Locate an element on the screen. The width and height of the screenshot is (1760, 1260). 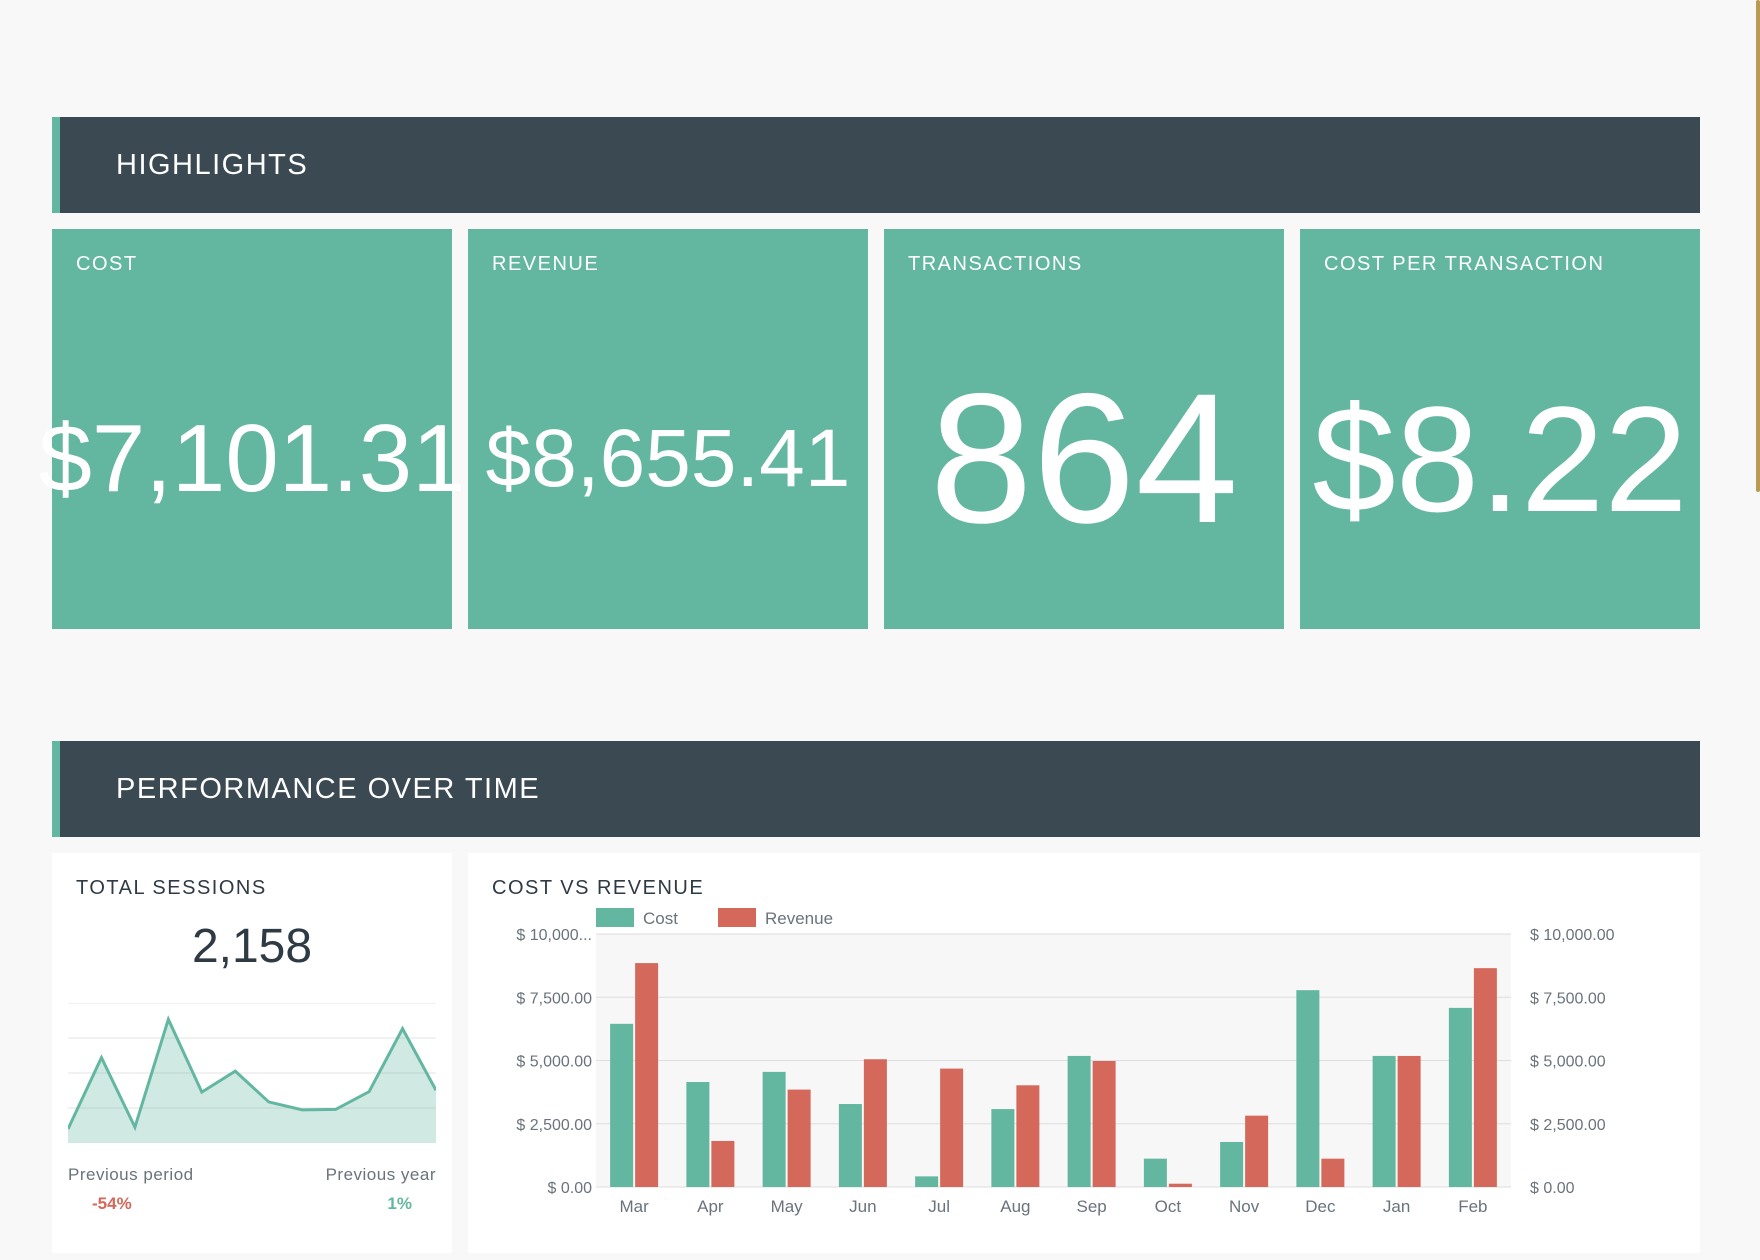
kpi-label-transactions: TRANSACTIONS is located at coordinates (995, 264).